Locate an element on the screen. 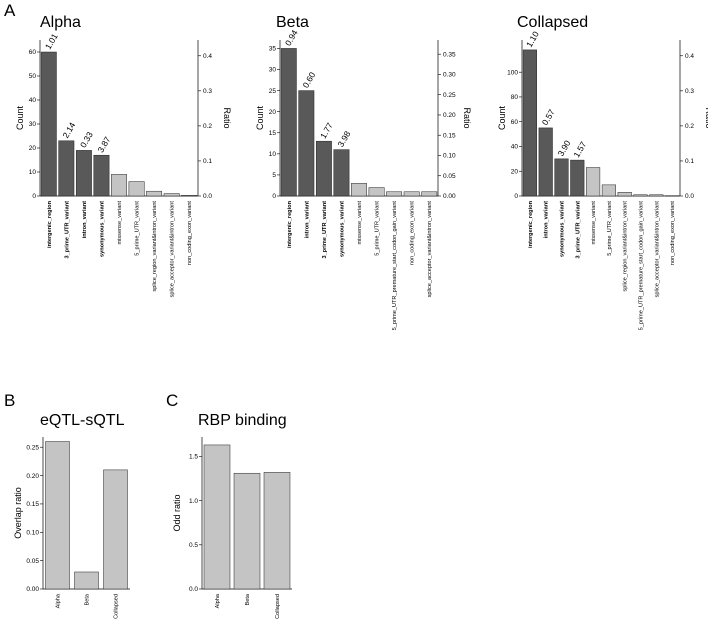  beta-ytick-label: 5 is located at coordinates (274, 175).